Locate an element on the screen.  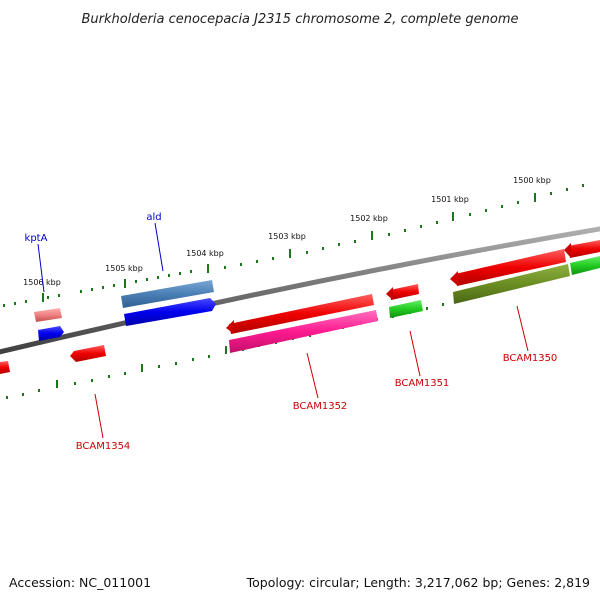
gene-far-right-arrowhead is located at coordinates (567, 250).